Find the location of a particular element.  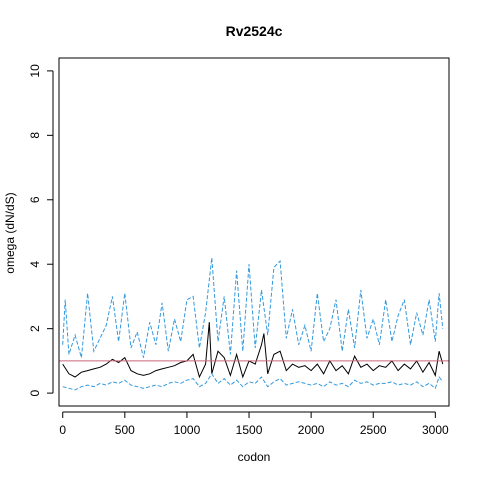

x-axis: 0 500 1000 1500 2000 2500 3000 is located at coordinates (254, 424).